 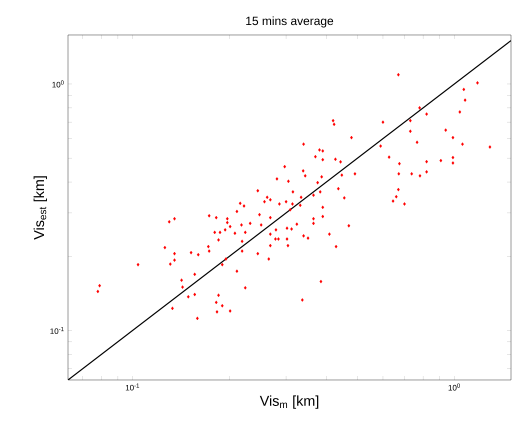 What do you see at coordinates (289, 402) in the screenshot?
I see `x-axis-title: Vis$_{m}$ [km]` at bounding box center [289, 402].